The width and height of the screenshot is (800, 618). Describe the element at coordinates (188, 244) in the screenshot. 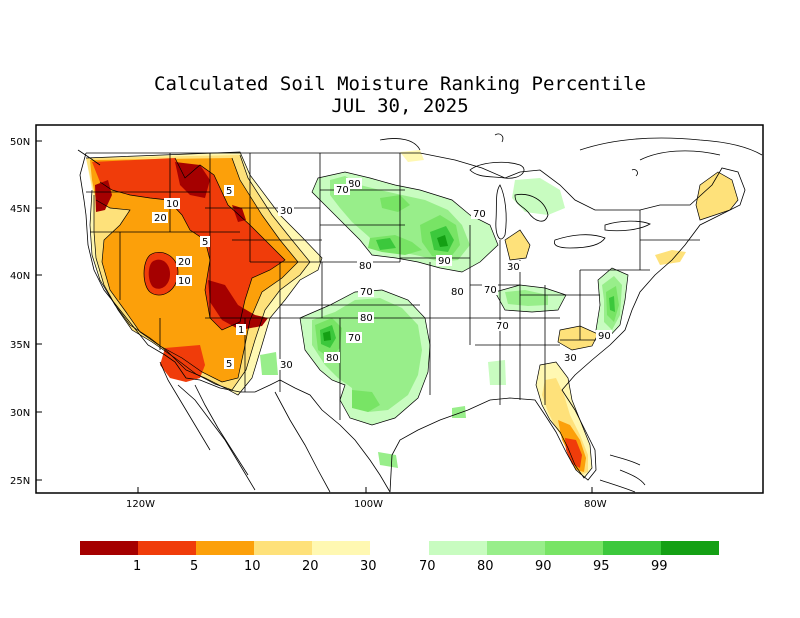

I see `shading-5pct-northwest` at that location.